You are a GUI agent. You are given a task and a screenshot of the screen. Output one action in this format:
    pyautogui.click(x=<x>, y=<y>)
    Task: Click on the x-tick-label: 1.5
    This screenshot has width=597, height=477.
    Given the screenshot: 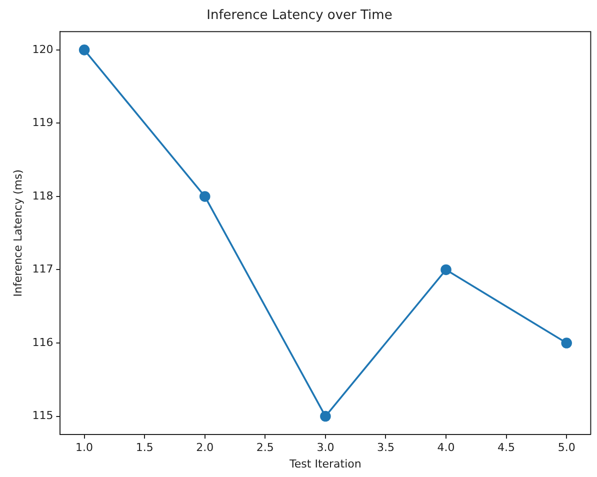 What is the action you would take?
    pyautogui.click(x=145, y=447)
    